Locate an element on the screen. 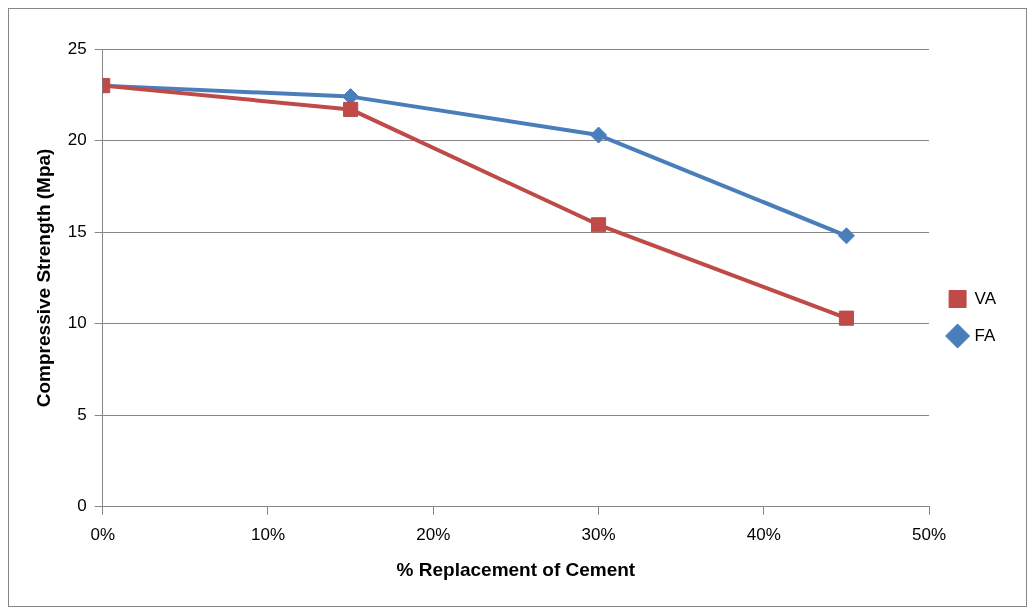 Image resolution: width=1035 pixels, height=615 pixels. y-tick-label: 20 is located at coordinates (77, 140).